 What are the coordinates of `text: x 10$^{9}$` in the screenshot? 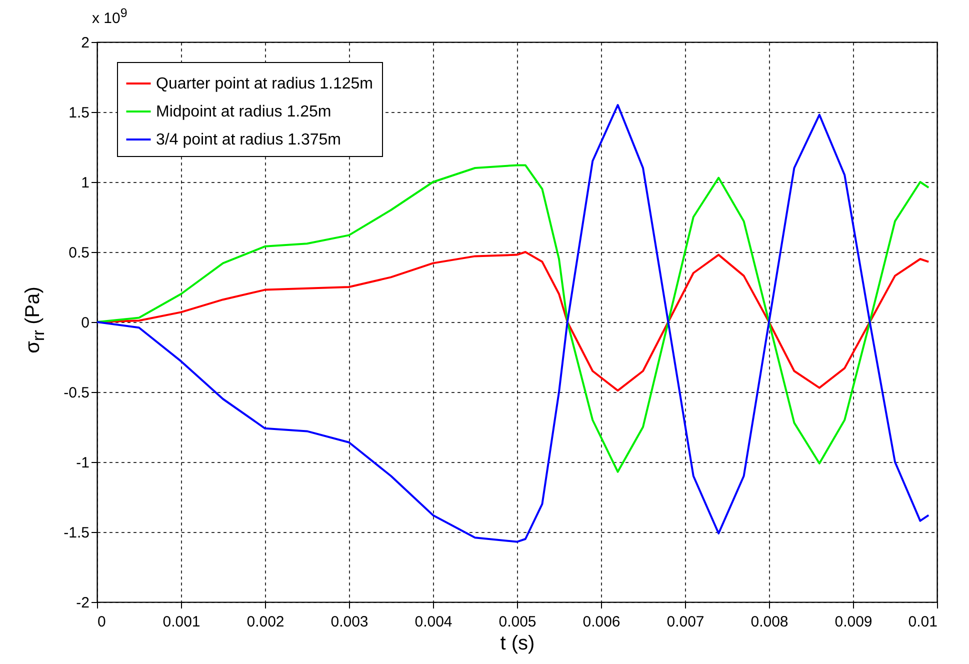 It's located at (110, 16).